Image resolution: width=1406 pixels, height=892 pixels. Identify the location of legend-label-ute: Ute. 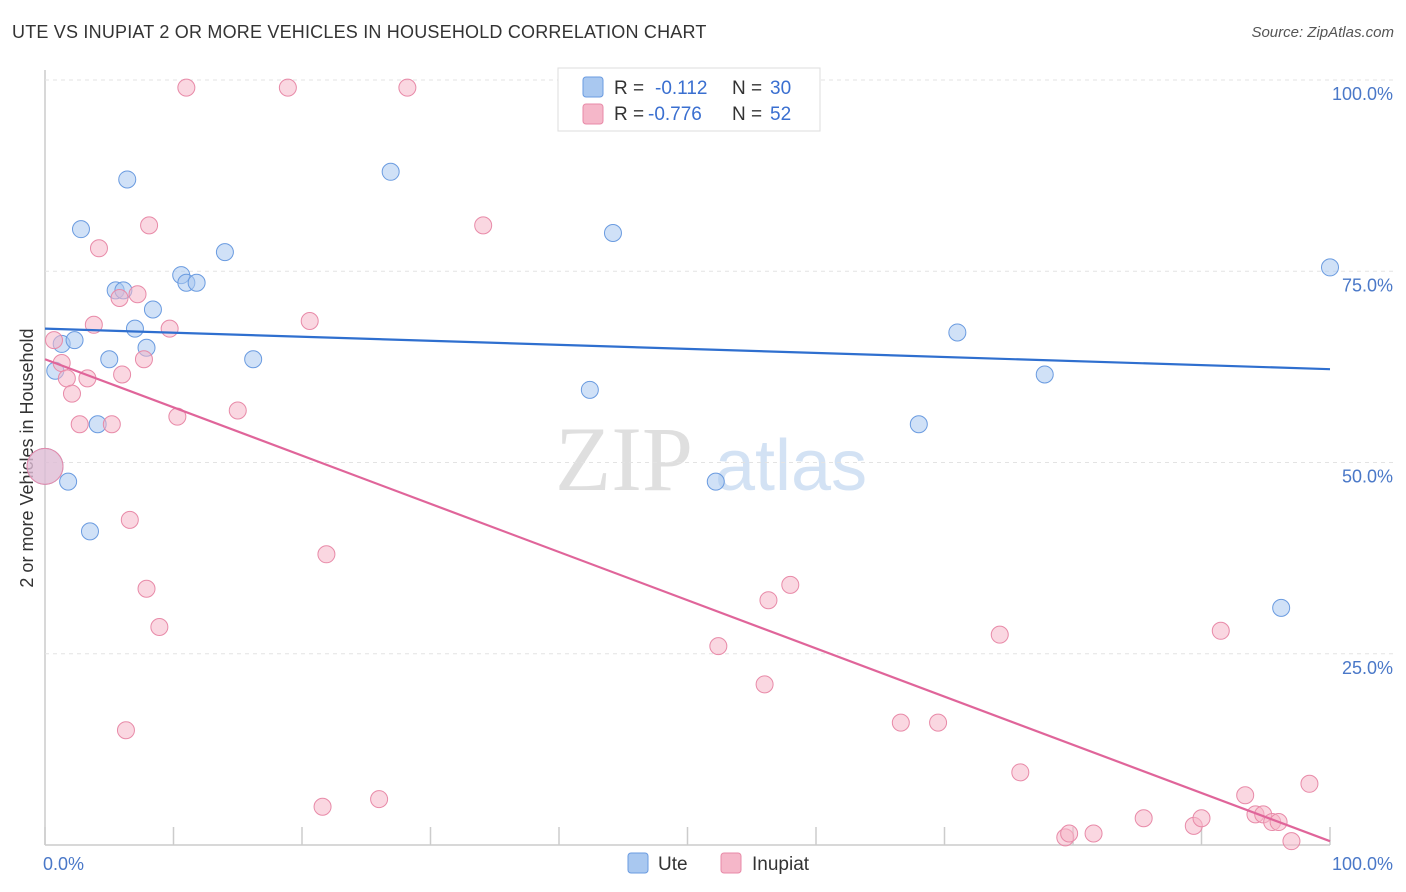
(673, 864).